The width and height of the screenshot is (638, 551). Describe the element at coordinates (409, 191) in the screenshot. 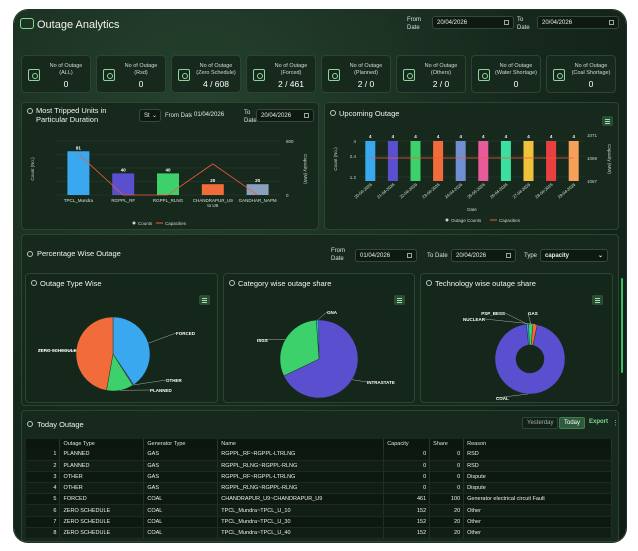

I see `x-tick-label: 22-04-2026` at that location.